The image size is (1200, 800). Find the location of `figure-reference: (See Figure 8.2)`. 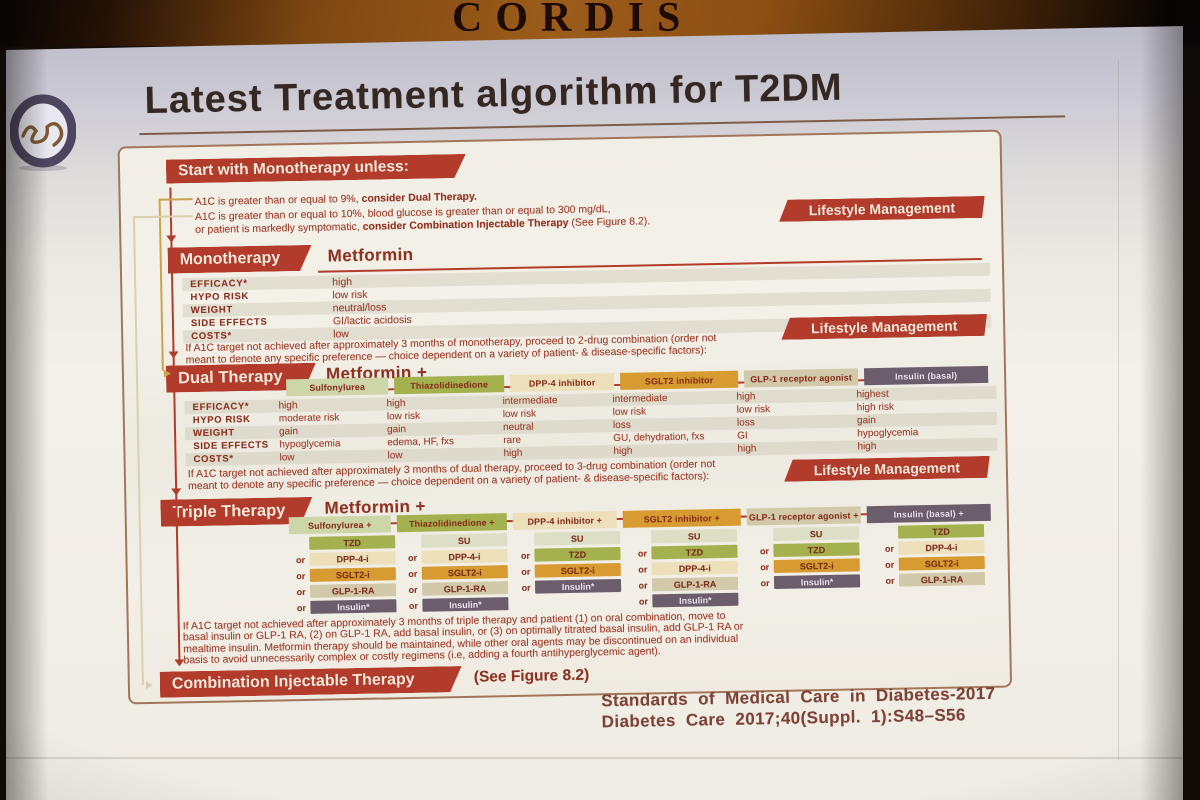

figure-reference: (See Figure 8.2) is located at coordinates (531, 676).